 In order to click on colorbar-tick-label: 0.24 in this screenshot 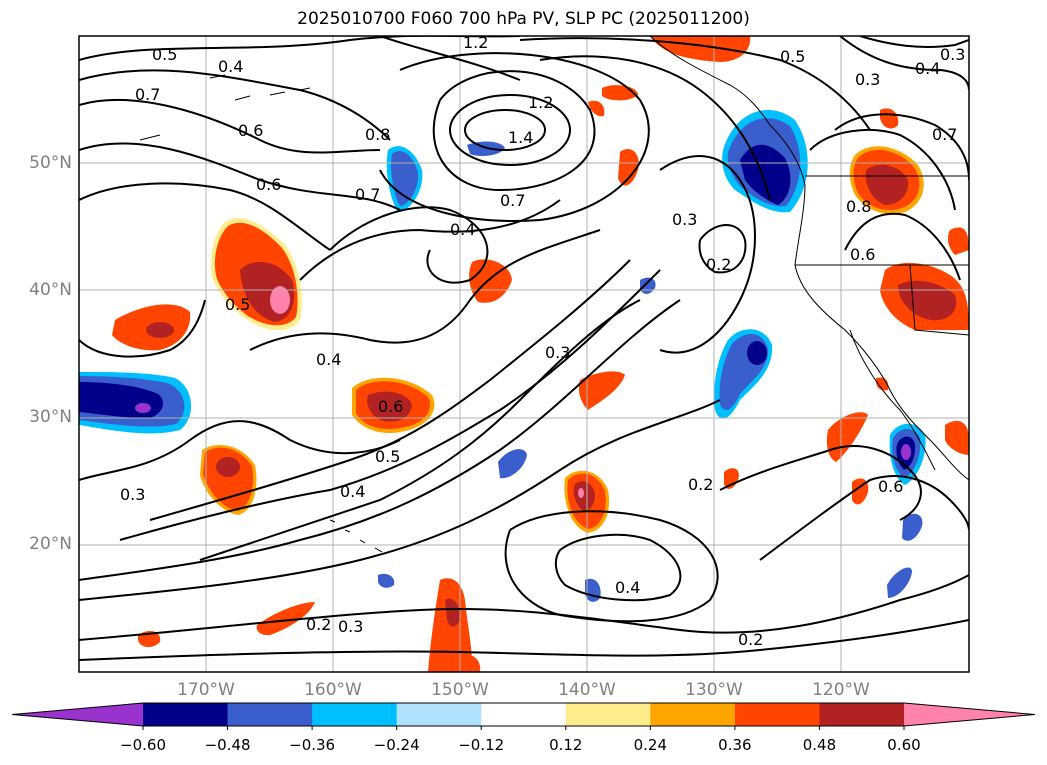, I will do `click(650, 745)`.